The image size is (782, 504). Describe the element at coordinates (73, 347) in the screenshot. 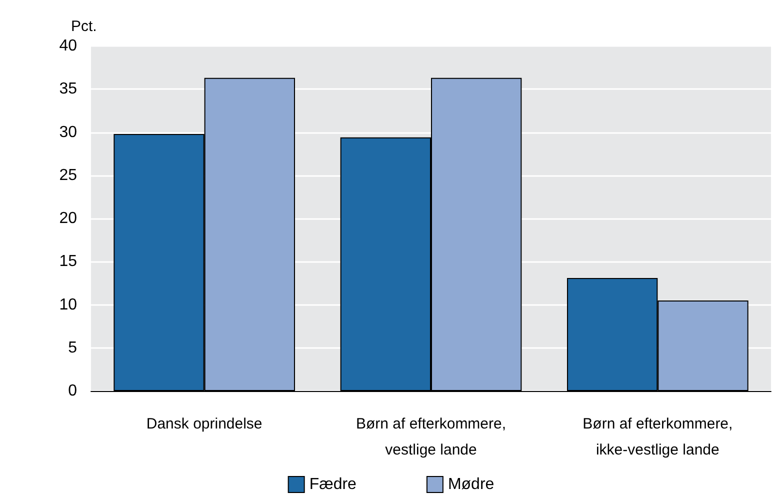

I see `y-tick-label: 5` at that location.